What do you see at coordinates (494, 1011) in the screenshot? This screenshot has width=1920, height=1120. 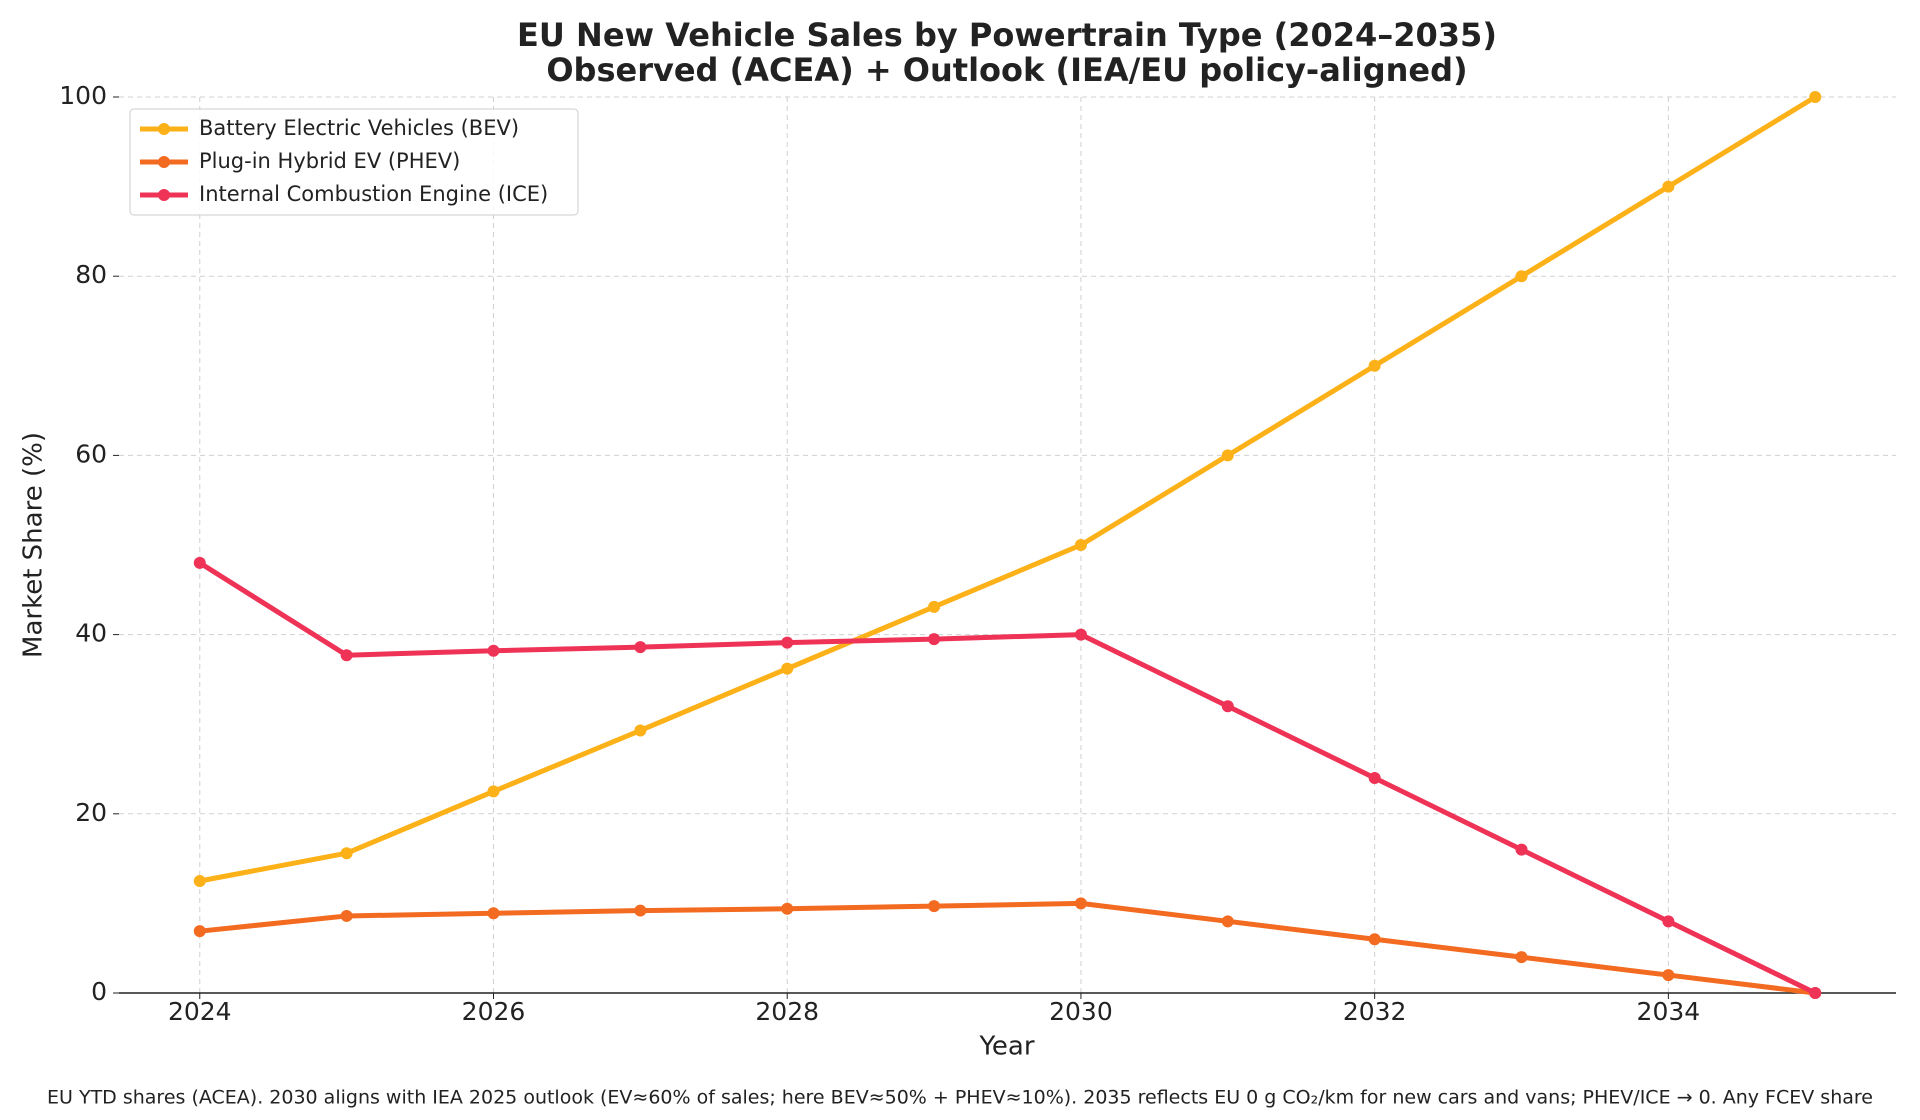 I see `x-tick-label: 2026` at bounding box center [494, 1011].